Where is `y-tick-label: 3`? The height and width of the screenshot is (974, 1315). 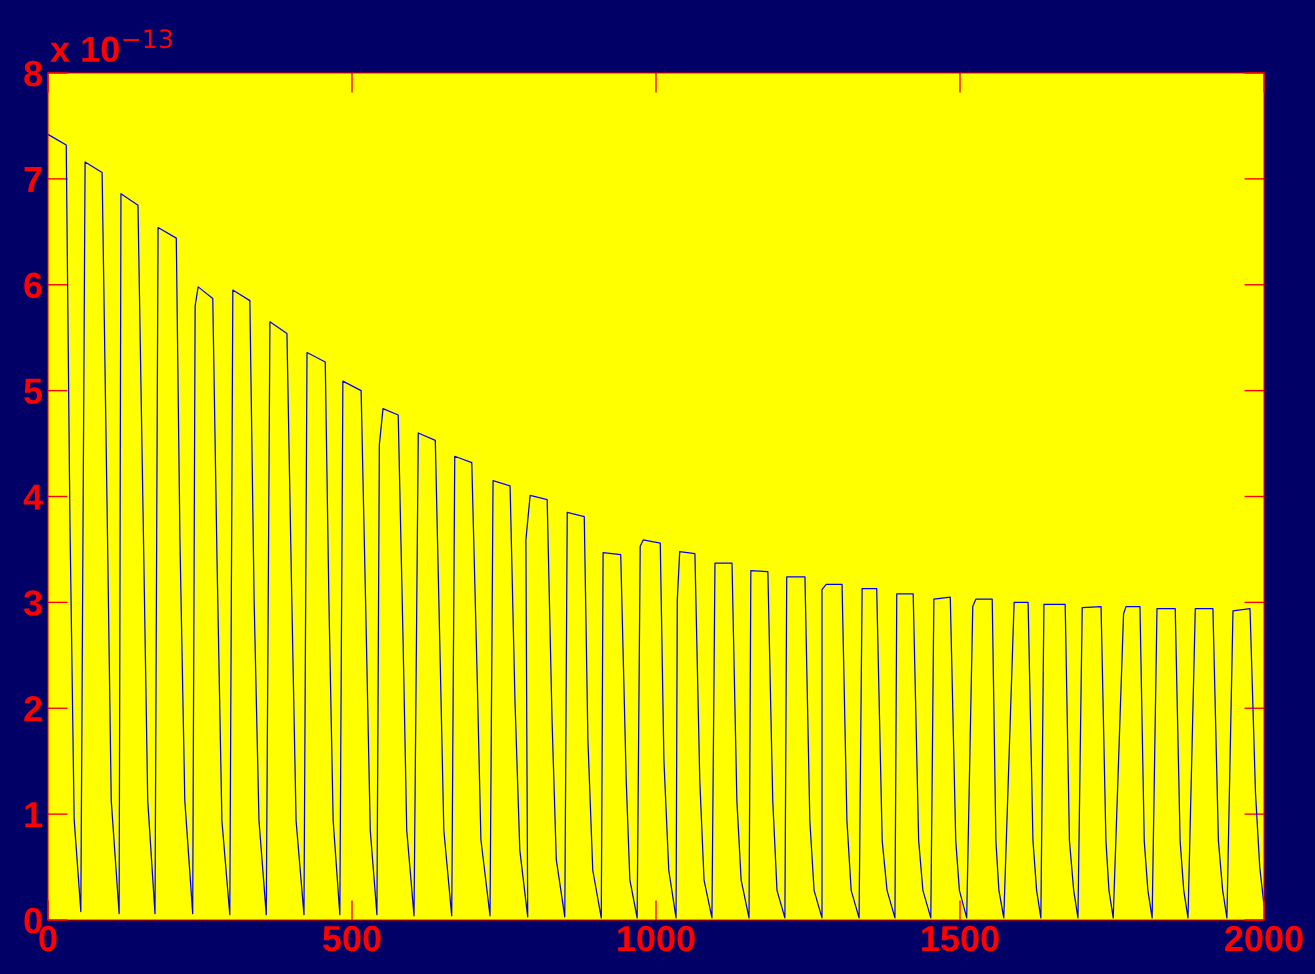 y-tick-label: 3 is located at coordinates (32, 603).